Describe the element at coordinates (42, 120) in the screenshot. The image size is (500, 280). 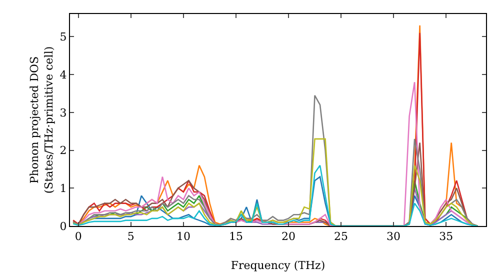
I see `y-axis-title: Phonon projected DOS (States/THz·primitive cell)` at that location.